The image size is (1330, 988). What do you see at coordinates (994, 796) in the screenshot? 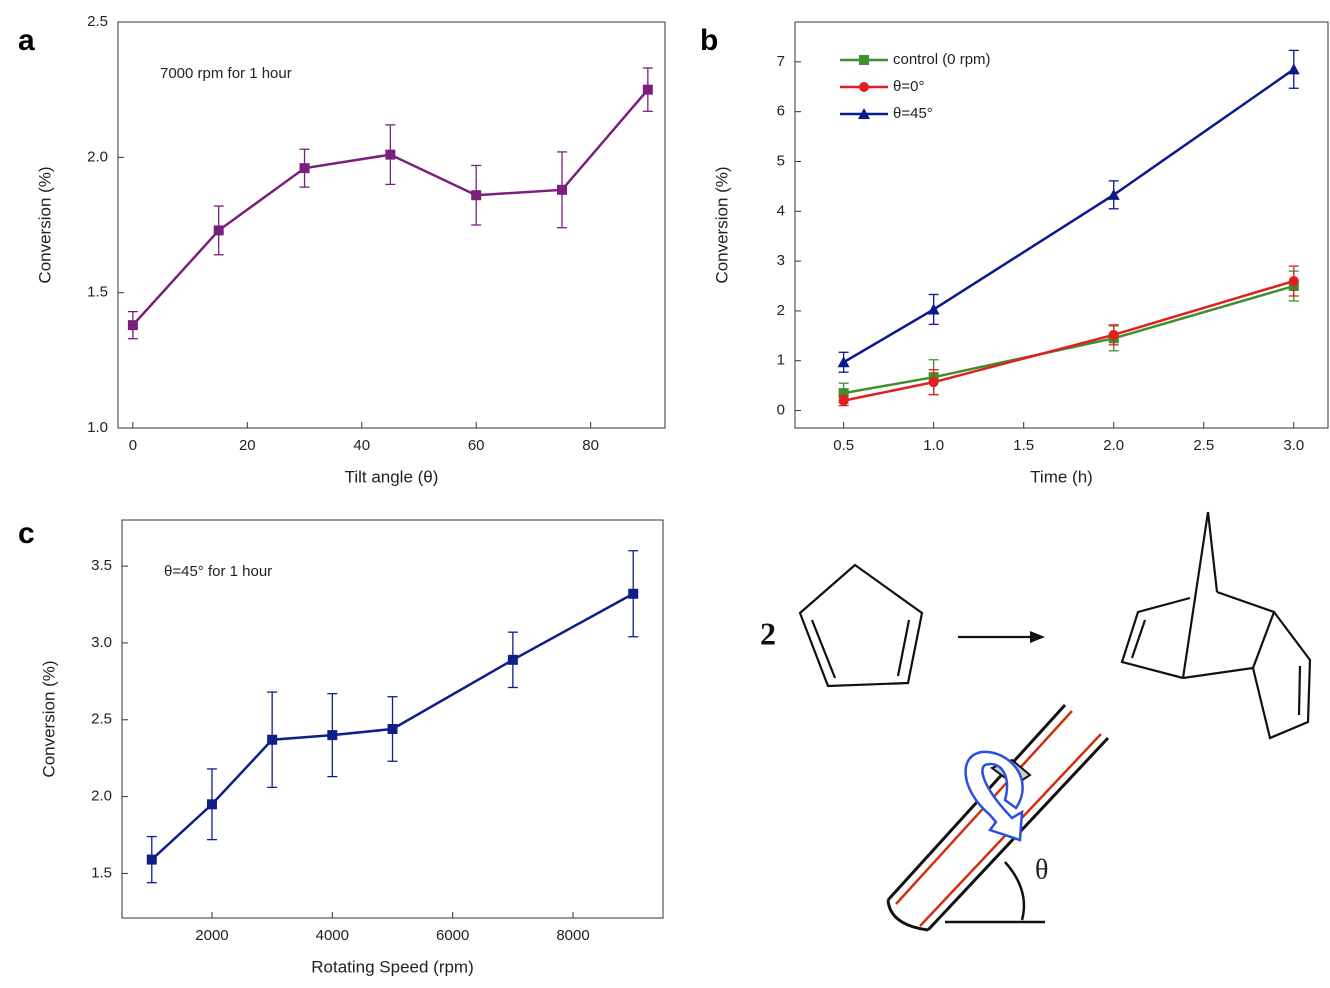
I see `rotation-arrow` at bounding box center [994, 796].